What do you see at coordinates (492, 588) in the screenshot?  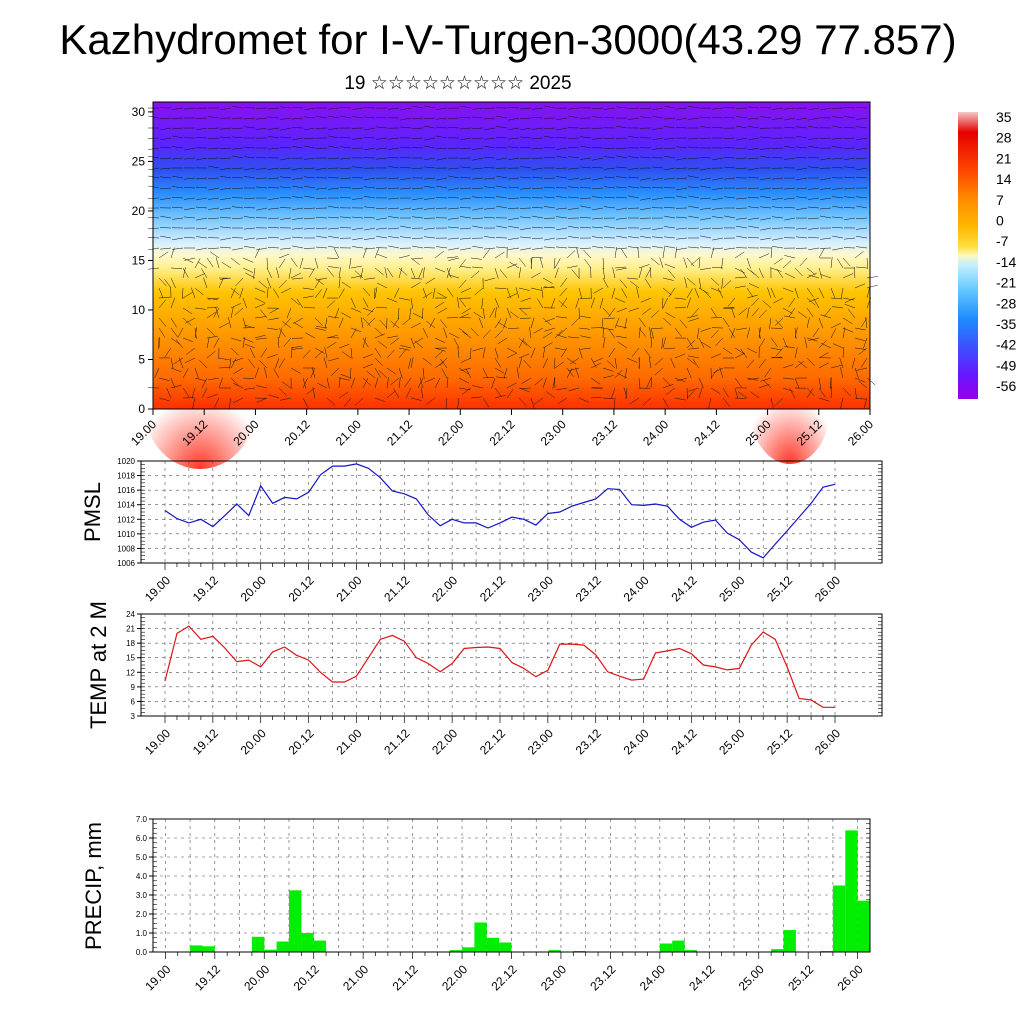 I see `xtick-label: 22.12` at bounding box center [492, 588].